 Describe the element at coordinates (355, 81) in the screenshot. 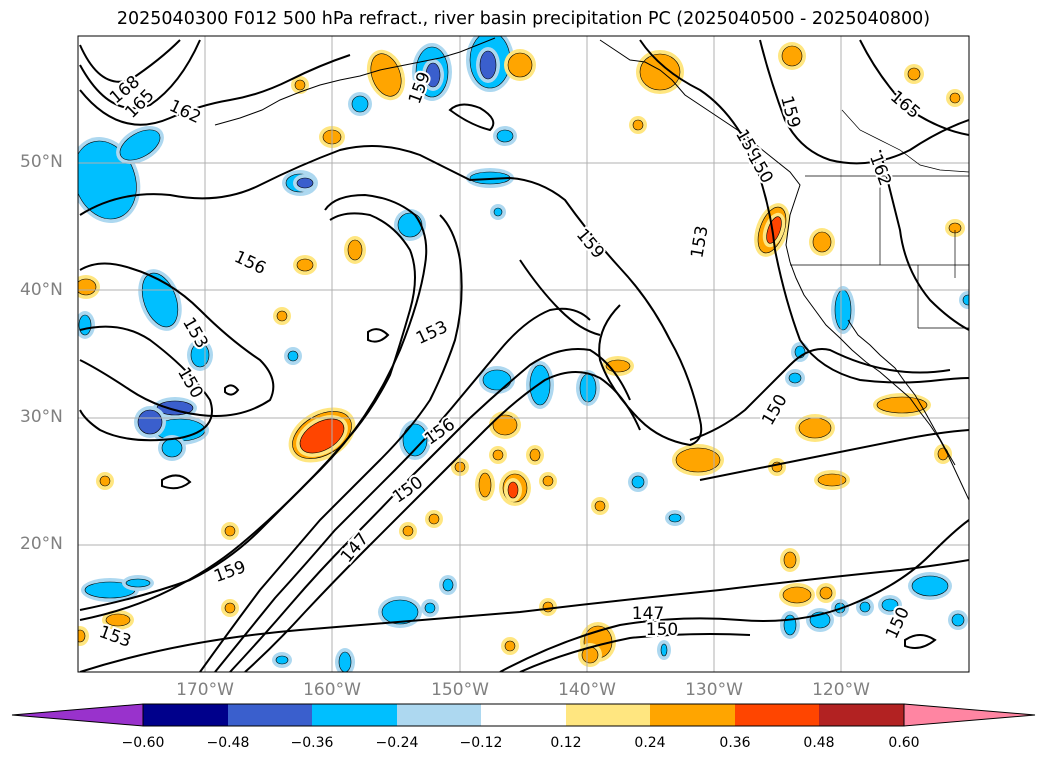

I see `aleutian-coast` at that location.